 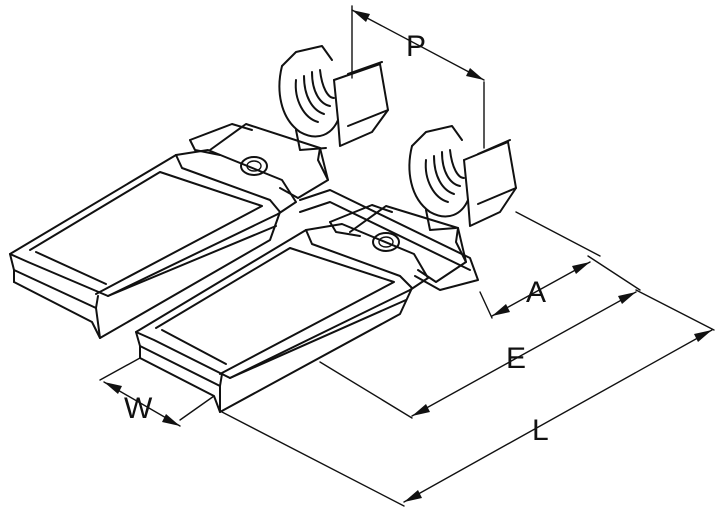 What do you see at coordinates (516, 358) in the screenshot?
I see `dimension-label-e: E` at bounding box center [516, 358].